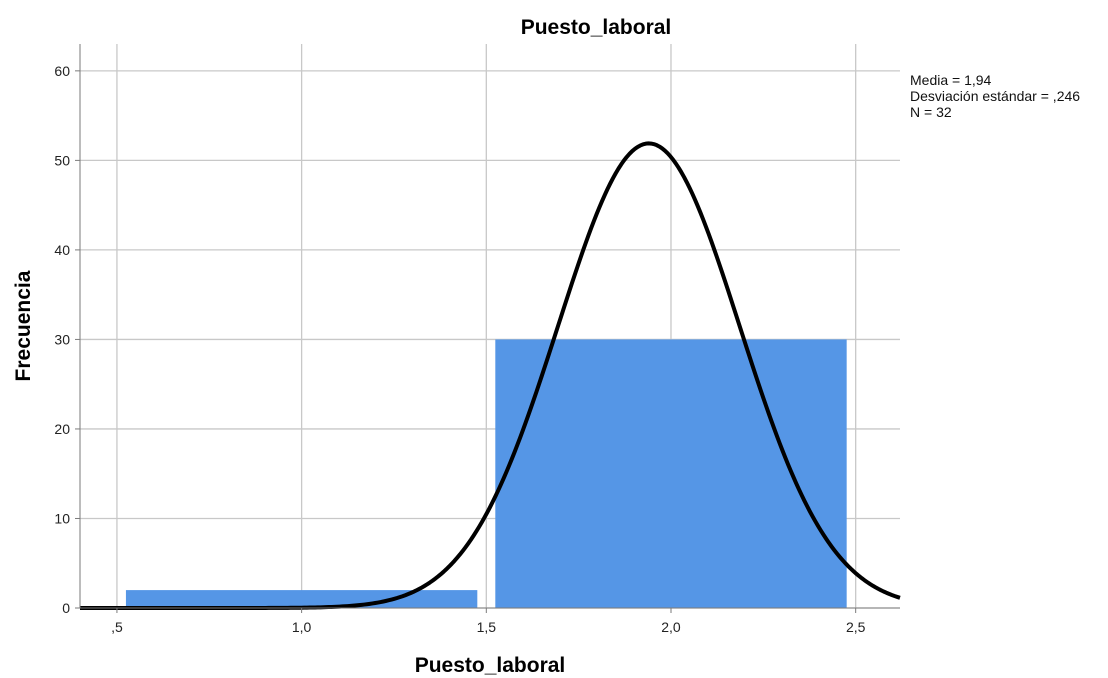 The image size is (1108, 678). I want to click on chart-title: Puesto_laboral, so click(596, 27).